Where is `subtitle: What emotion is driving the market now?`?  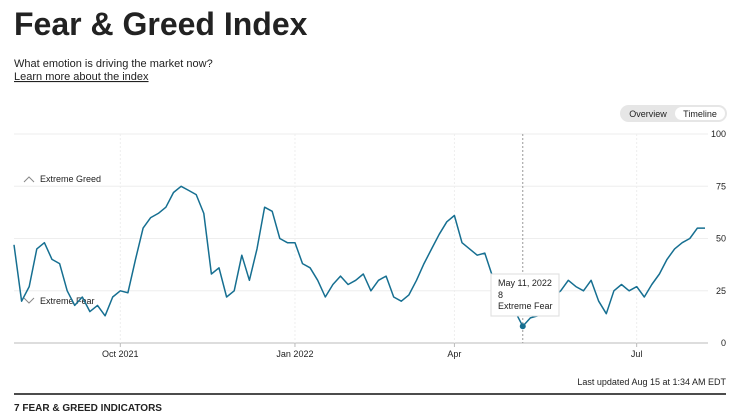
subtitle: What emotion is driving the market now? is located at coordinates (113, 64).